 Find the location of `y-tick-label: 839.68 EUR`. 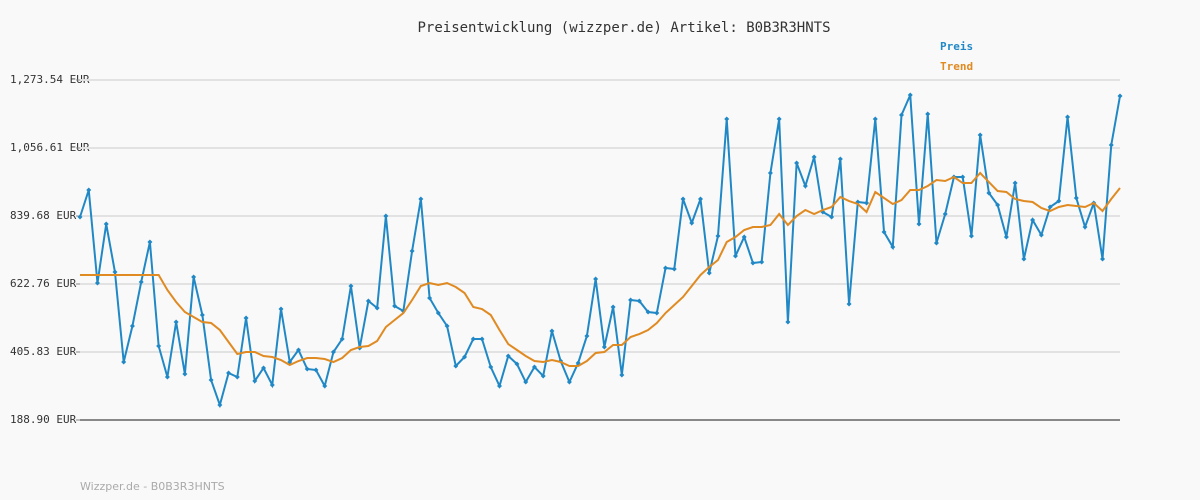

y-tick-label: 839.68 EUR is located at coordinates (43, 215).